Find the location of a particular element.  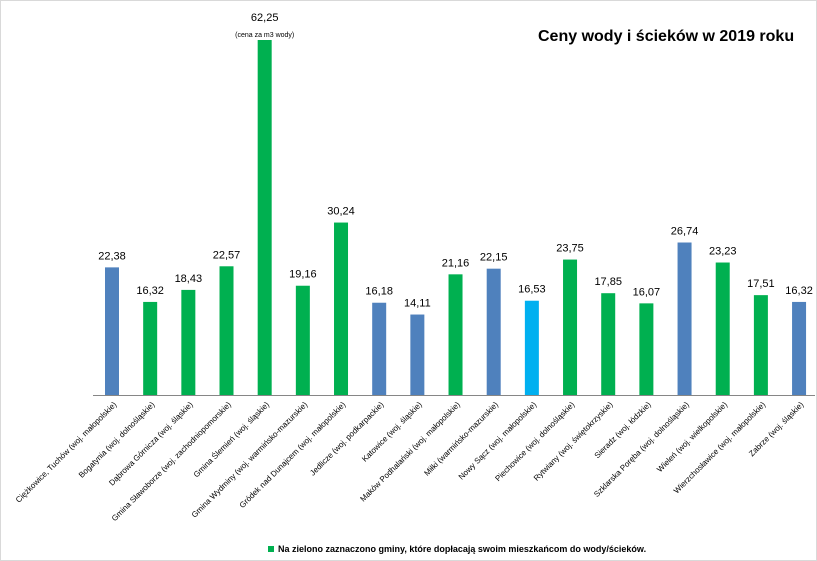

data-label: 17,51 is located at coordinates (761, 284).